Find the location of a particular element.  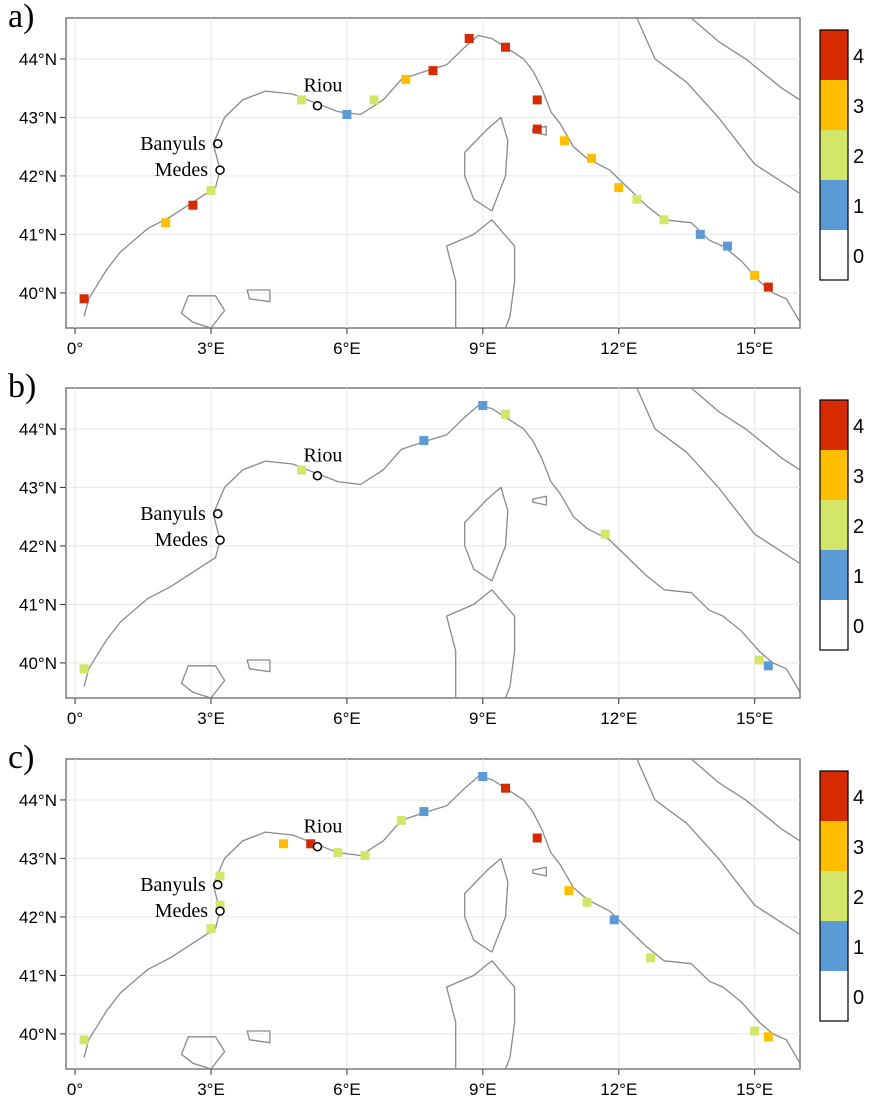

colorbar-label: 2 is located at coordinates (858, 527).